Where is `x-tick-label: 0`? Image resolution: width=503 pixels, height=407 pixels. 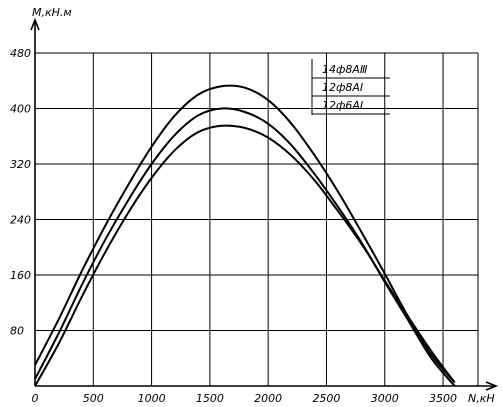 x-tick-label: 0 is located at coordinates (35, 398).